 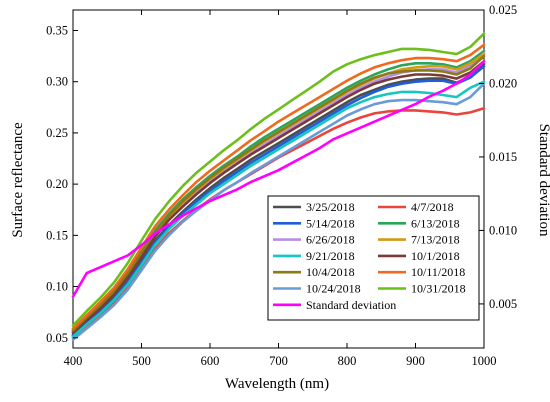 What do you see at coordinates (435, 240) in the screenshot?
I see `legend-label: 7/13/2018` at bounding box center [435, 240].